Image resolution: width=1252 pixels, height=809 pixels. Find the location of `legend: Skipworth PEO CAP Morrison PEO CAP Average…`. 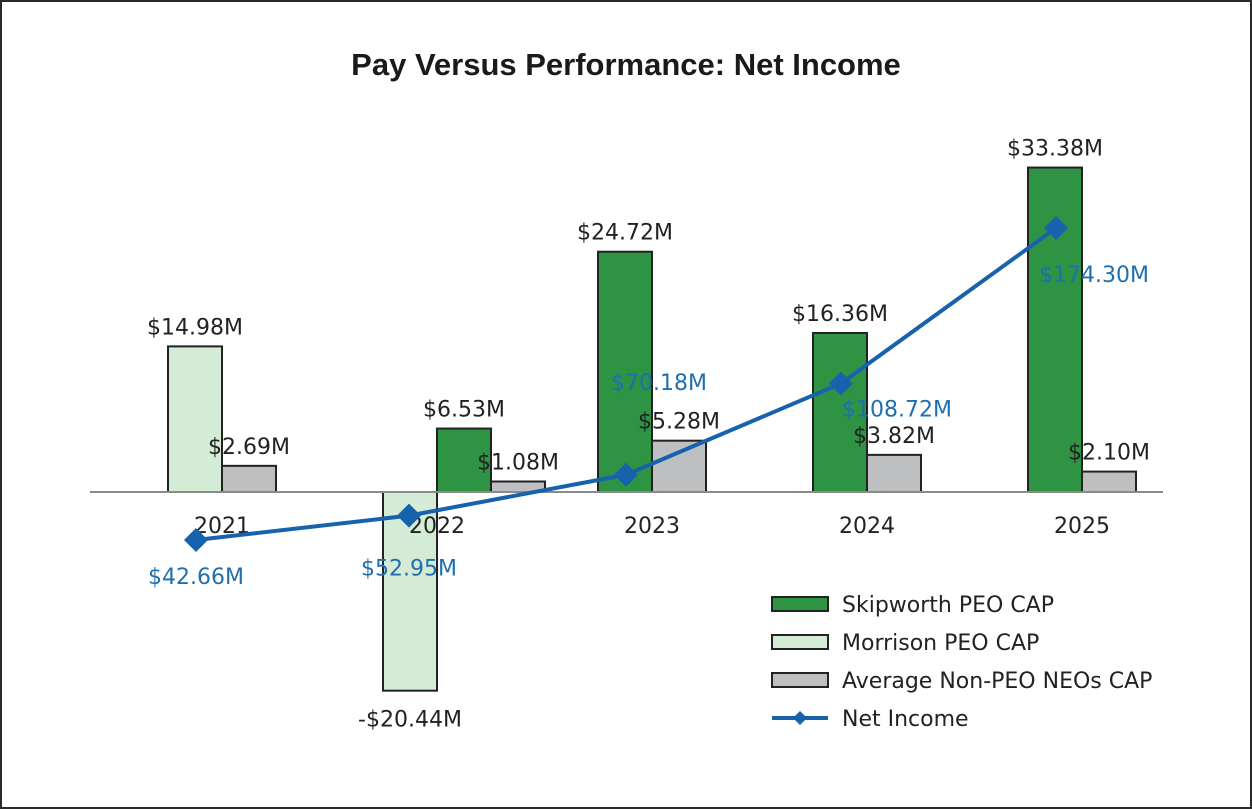

legend: Skipworth PEO CAP Morrison PEO CAP Average… is located at coordinates (961, 662).